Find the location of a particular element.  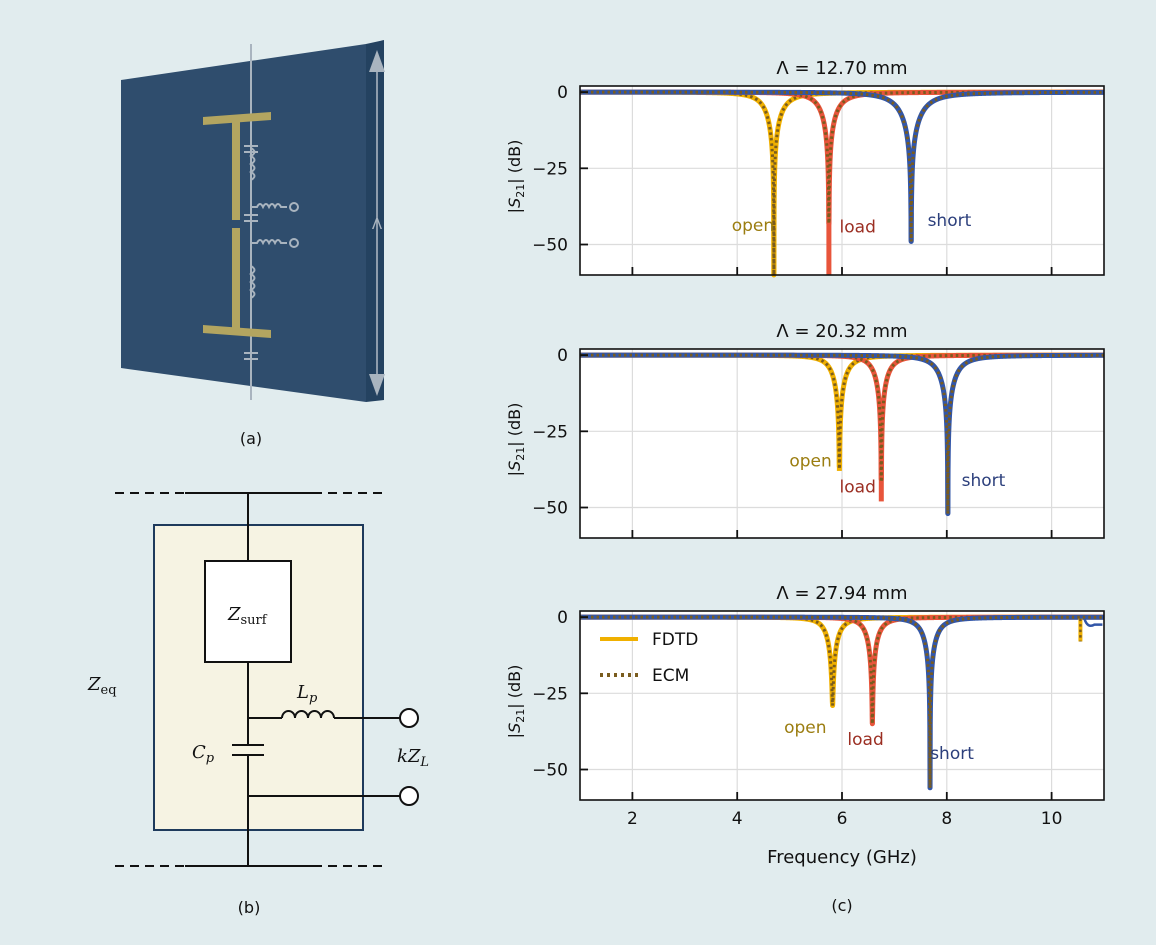

feed-wire is located at coordinates (271, 222).